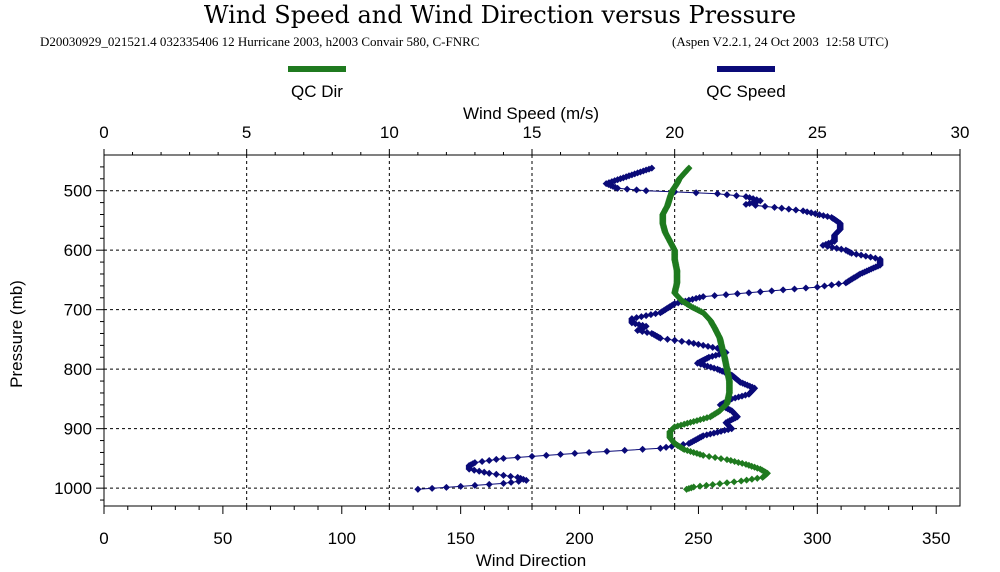 This screenshot has width=1000, height=572. What do you see at coordinates (698, 538) in the screenshot?
I see `bottom-tick-label: 250` at bounding box center [698, 538].